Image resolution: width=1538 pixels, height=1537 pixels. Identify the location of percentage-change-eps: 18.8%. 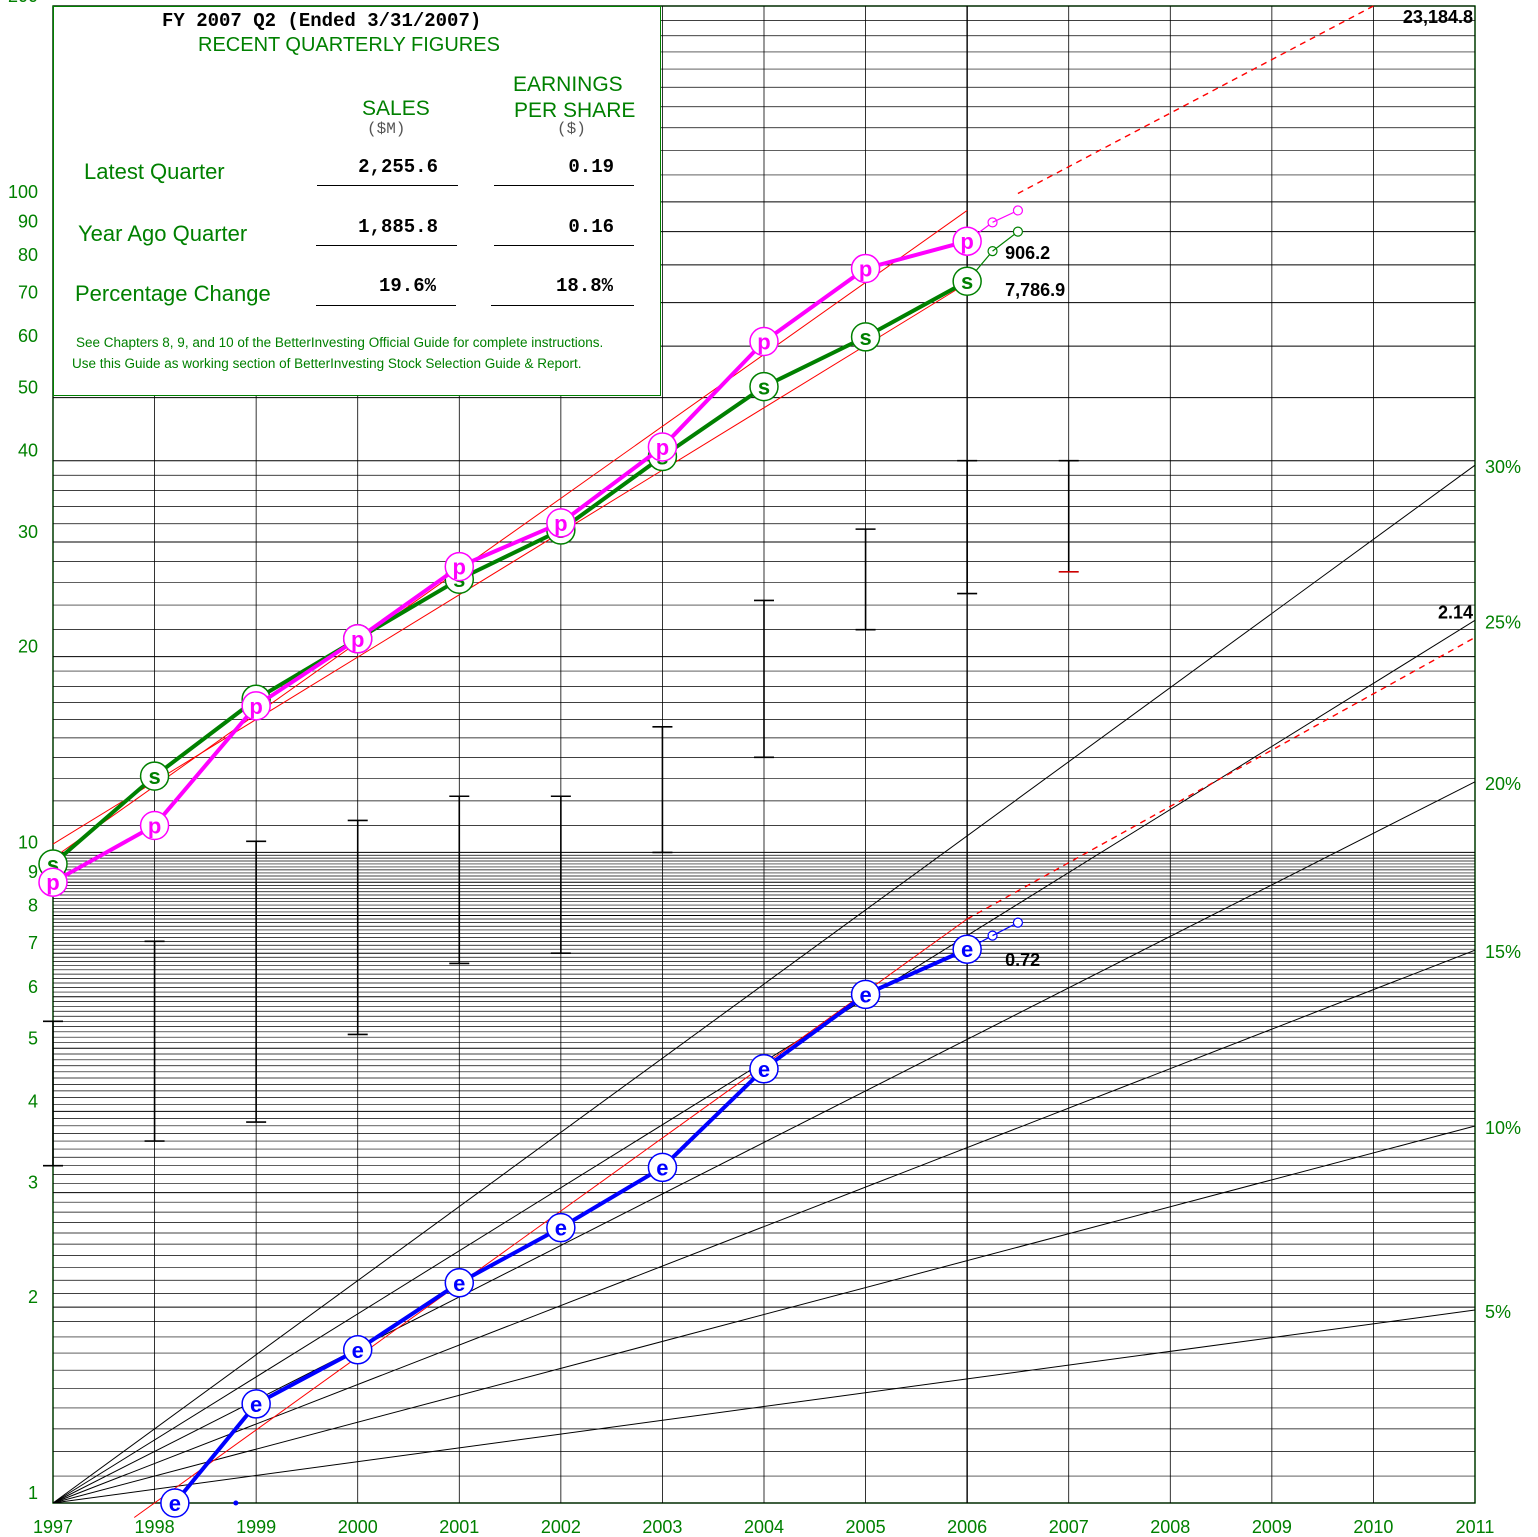
(584, 286).